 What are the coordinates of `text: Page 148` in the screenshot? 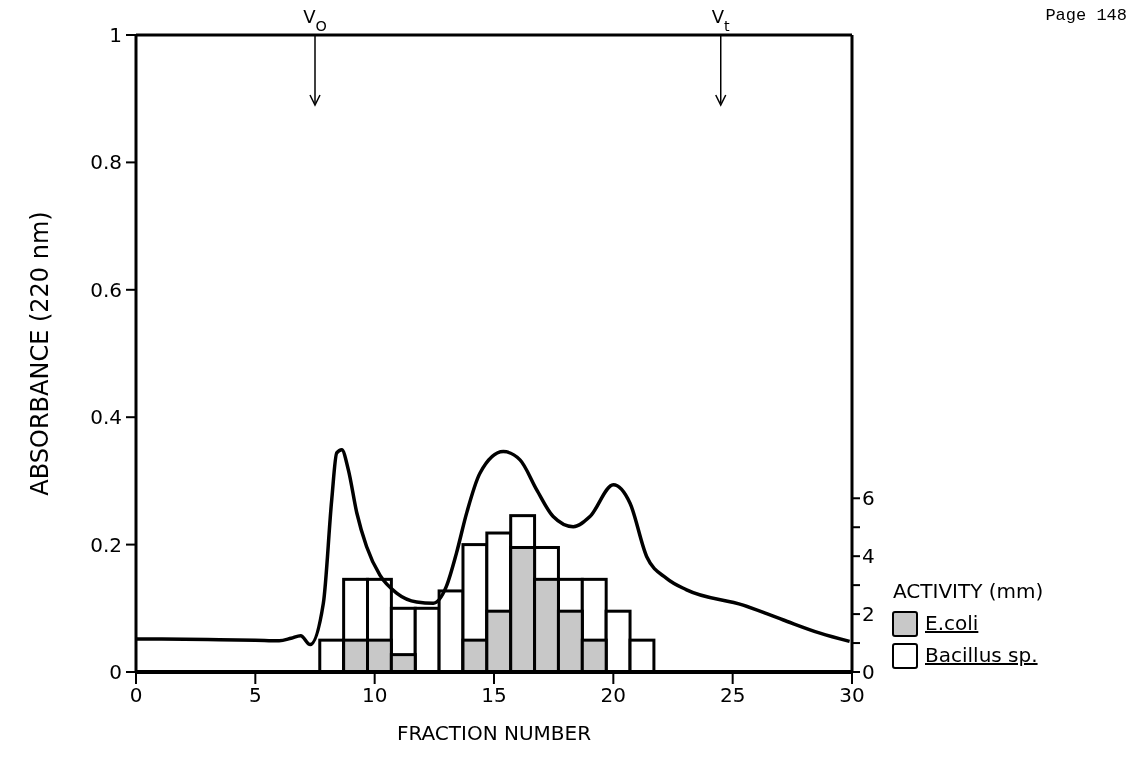 It's located at (1086, 15).